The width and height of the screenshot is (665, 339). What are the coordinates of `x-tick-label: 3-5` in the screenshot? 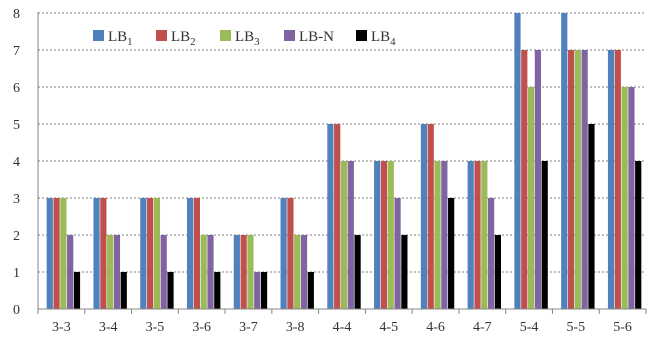 It's located at (155, 327).